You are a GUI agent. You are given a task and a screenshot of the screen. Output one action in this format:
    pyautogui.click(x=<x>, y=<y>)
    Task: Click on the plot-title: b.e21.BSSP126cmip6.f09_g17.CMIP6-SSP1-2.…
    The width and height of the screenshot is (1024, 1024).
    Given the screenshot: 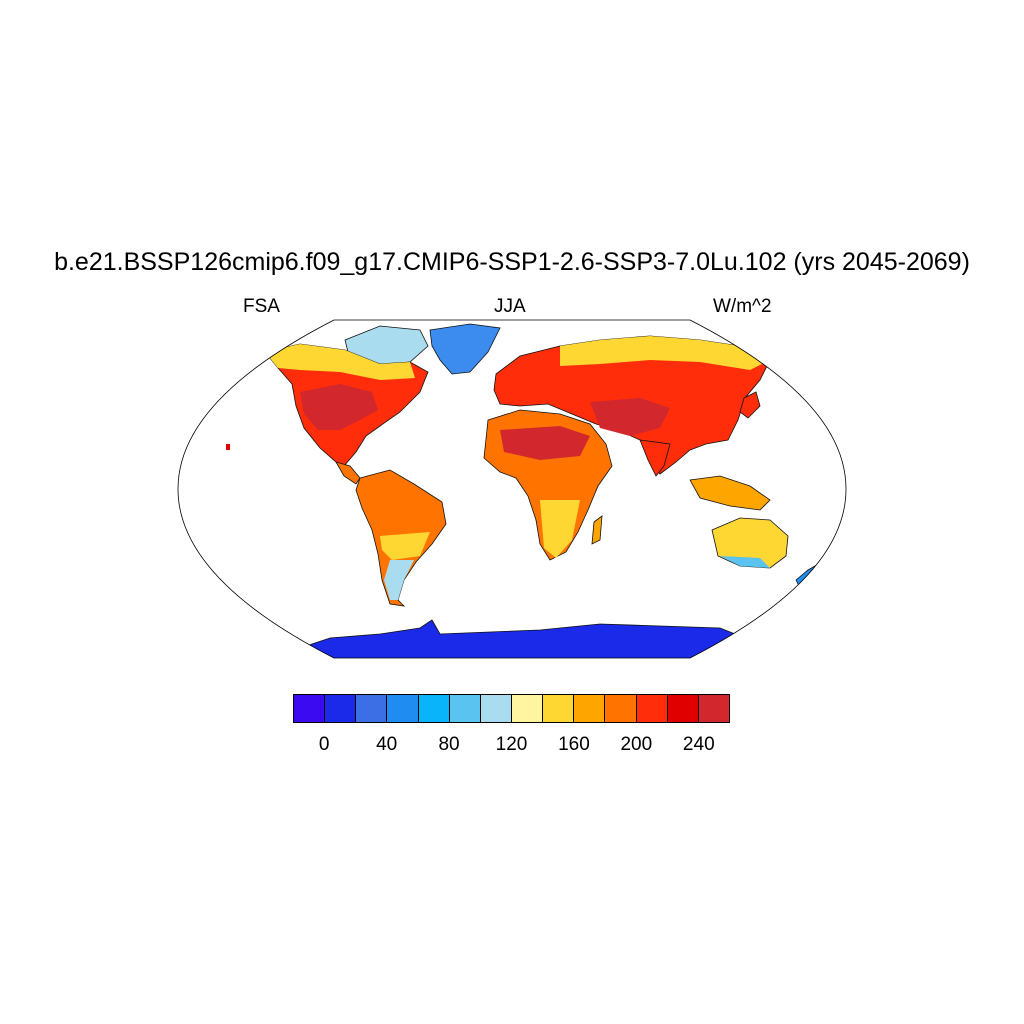 What is the action you would take?
    pyautogui.click(x=512, y=262)
    